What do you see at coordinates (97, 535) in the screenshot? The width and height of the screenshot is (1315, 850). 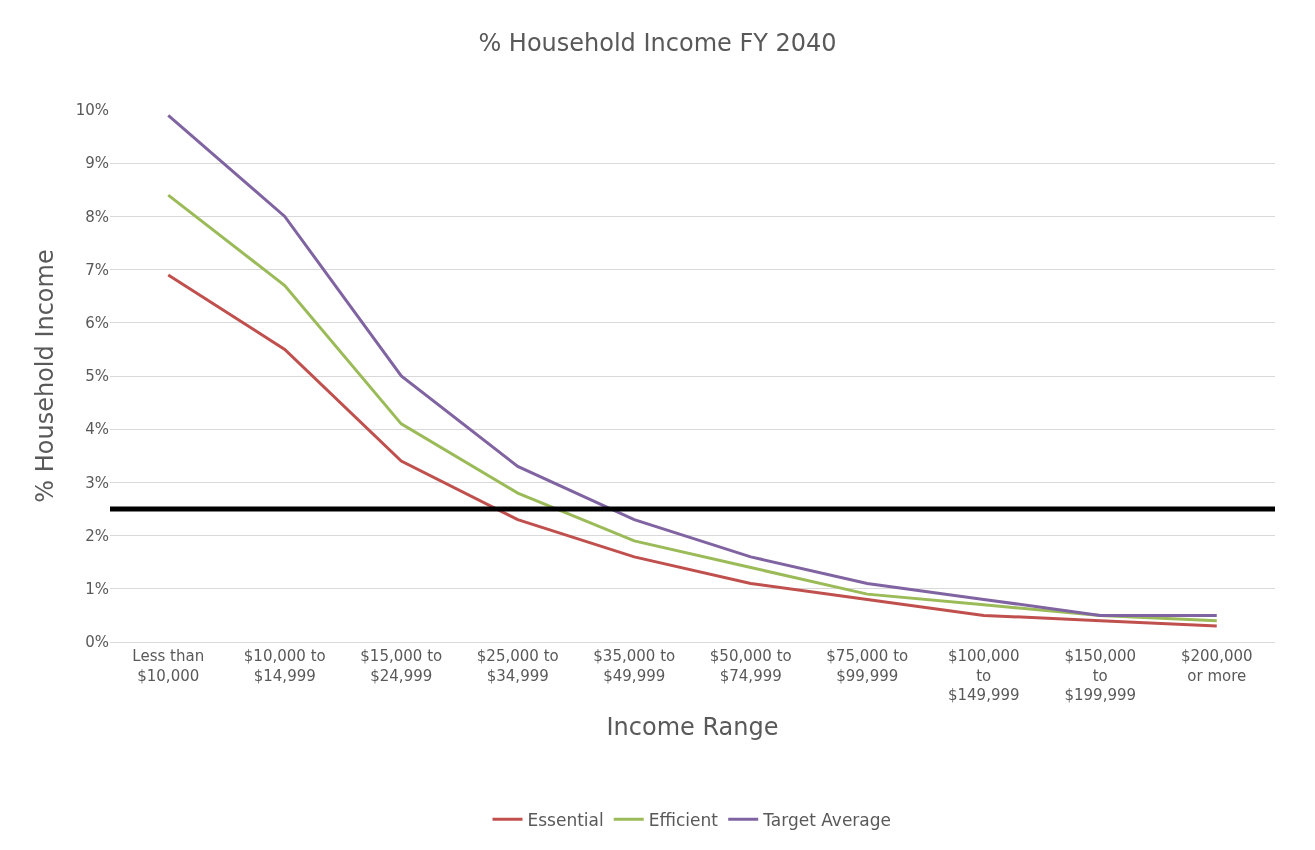 I see `y-tick-label: 2%` at bounding box center [97, 535].